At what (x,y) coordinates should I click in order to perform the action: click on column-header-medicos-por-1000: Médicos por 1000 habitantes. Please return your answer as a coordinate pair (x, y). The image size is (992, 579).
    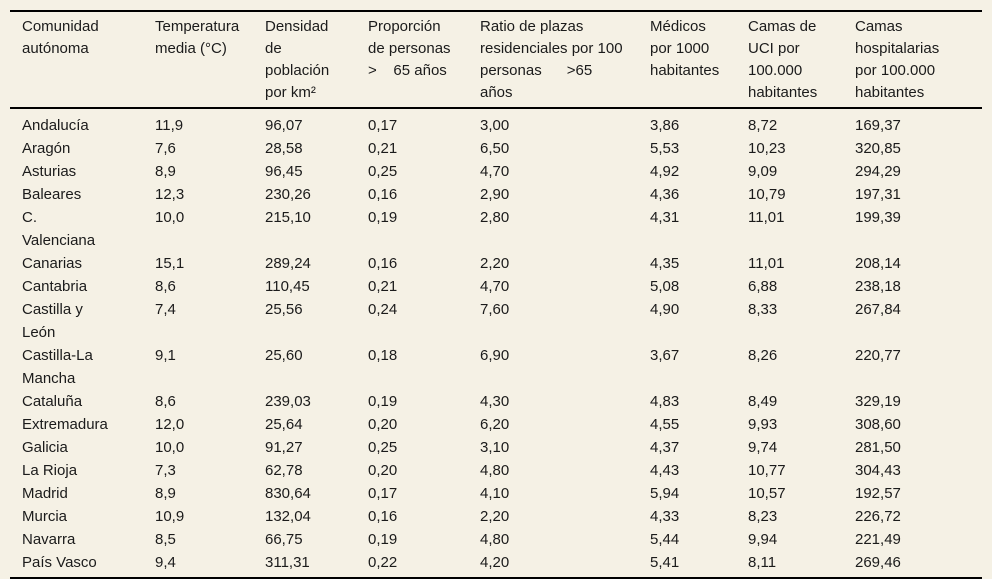
    Looking at the image, I should click on (687, 60).